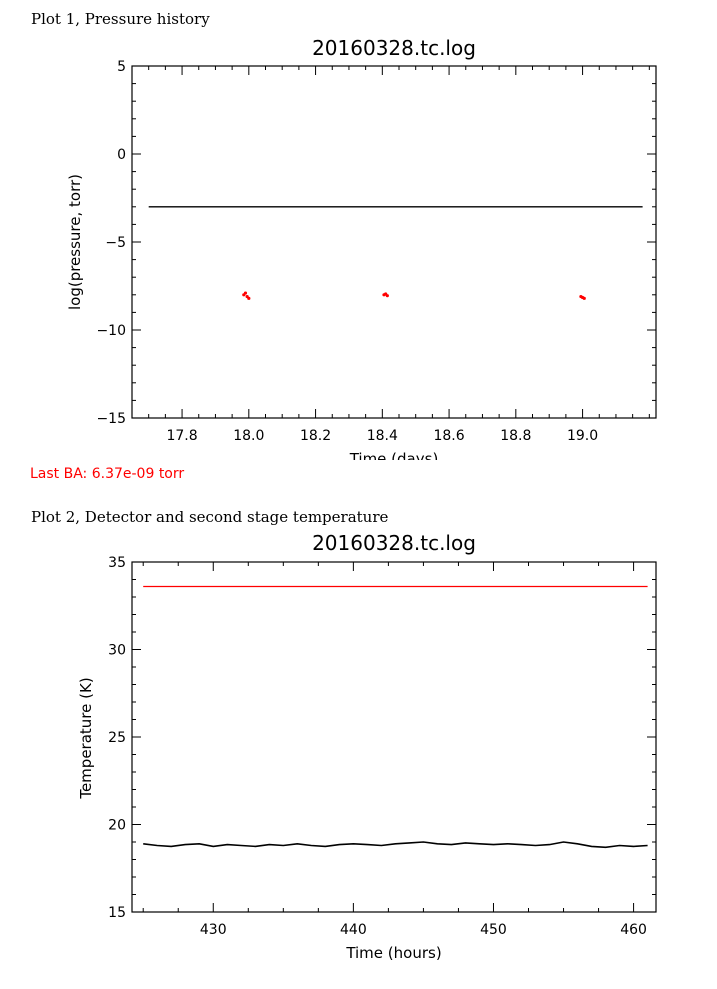 Image resolution: width=717 pixels, height=989 pixels. Describe the element at coordinates (121, 155) in the screenshot. I see `y-tick-label: 0` at that location.